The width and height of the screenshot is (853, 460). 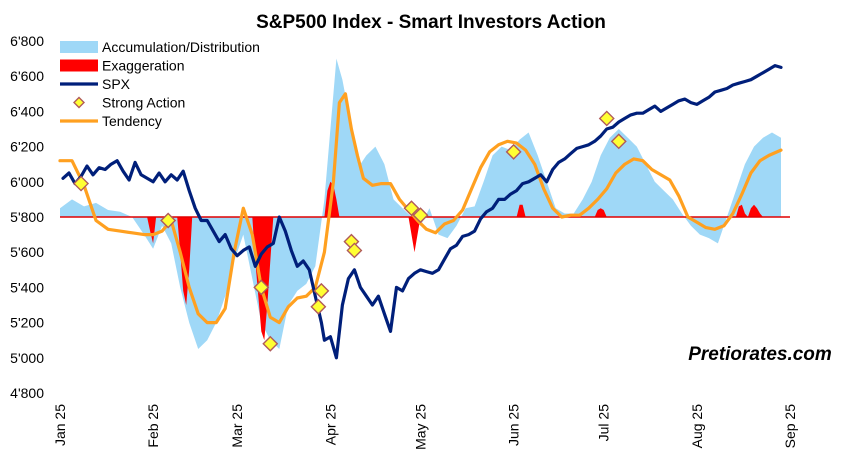 What do you see at coordinates (27, 358) in the screenshot?
I see `y-tick-label: 5'000` at bounding box center [27, 358].